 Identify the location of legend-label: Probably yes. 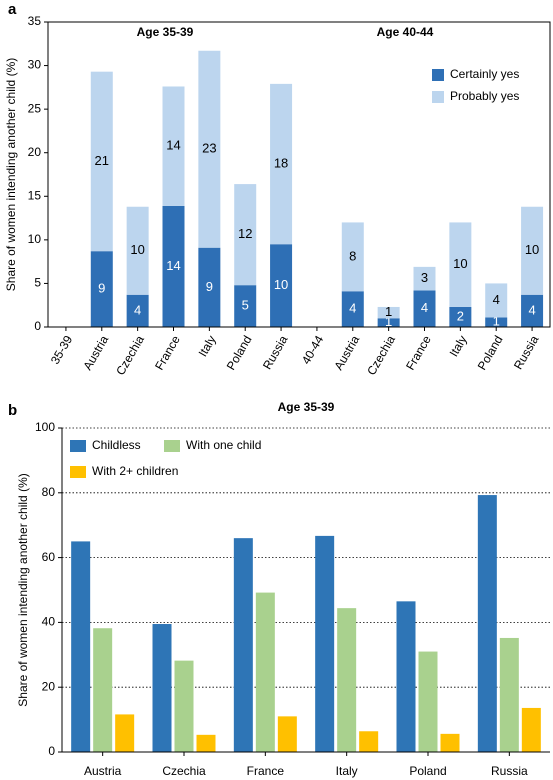
(484, 96).